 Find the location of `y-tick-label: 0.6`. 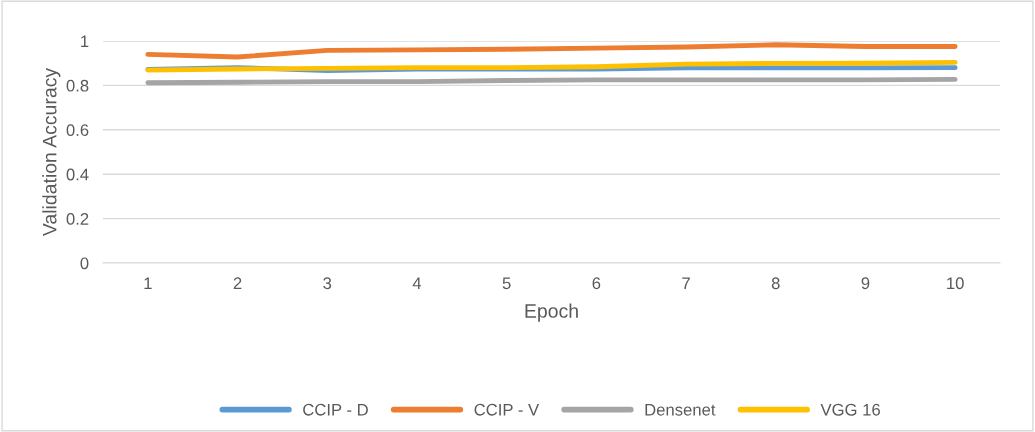

y-tick-label: 0.6 is located at coordinates (77, 130).